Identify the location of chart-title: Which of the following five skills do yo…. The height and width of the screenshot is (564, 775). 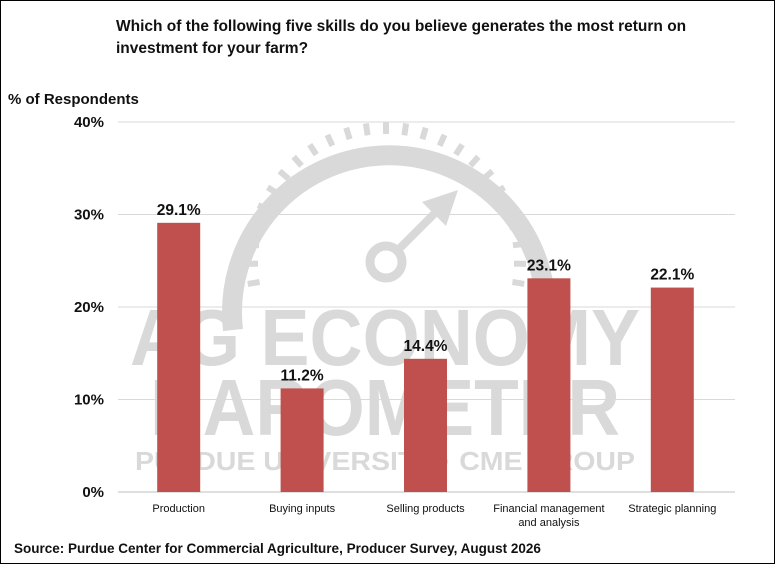
(401, 37).